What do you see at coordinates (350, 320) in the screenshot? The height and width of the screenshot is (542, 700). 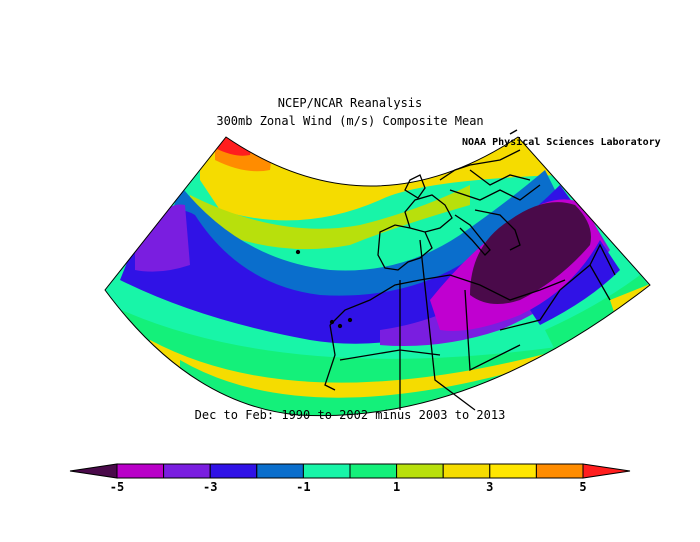 I see `island-madeira` at bounding box center [350, 320].